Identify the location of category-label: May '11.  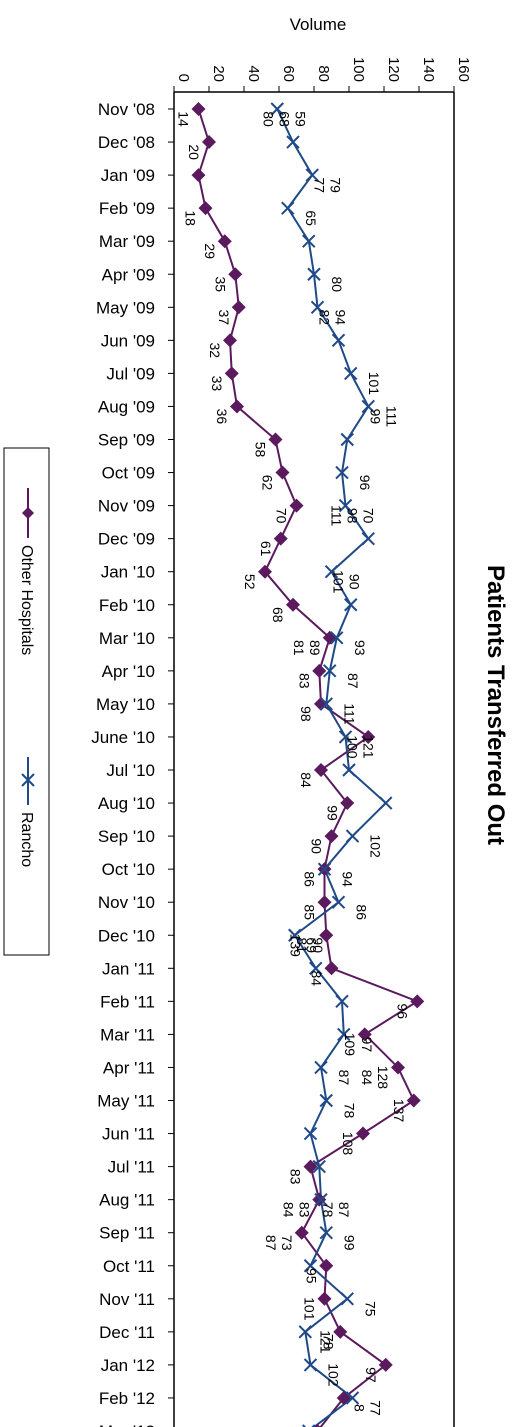
(126, 1101).